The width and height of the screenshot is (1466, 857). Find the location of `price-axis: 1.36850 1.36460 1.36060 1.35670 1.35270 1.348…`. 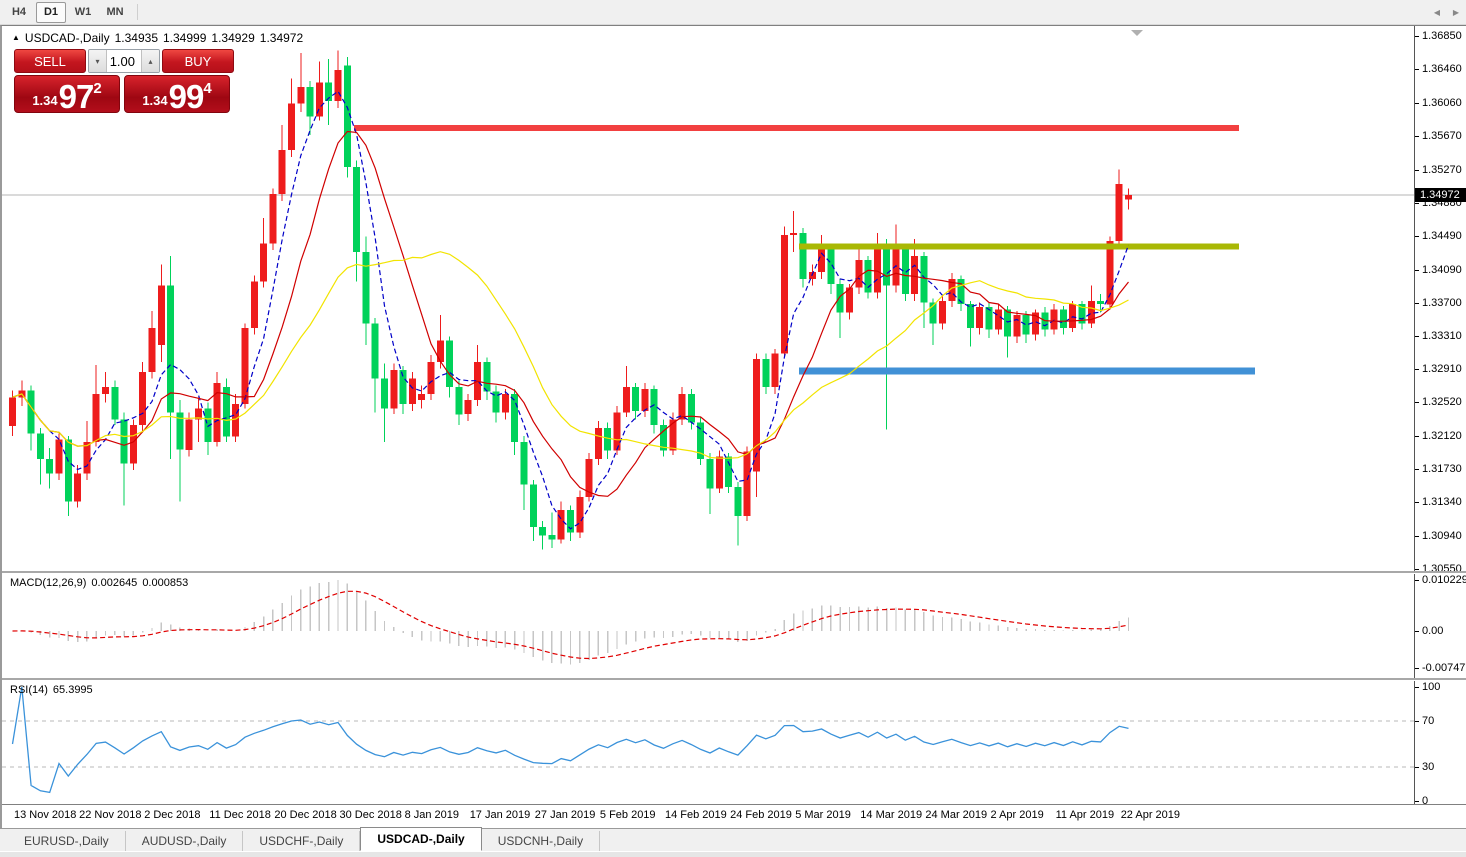

price-axis: 1.36850 1.36460 1.36060 1.35670 1.35270 1.348… is located at coordinates (1440, 300).